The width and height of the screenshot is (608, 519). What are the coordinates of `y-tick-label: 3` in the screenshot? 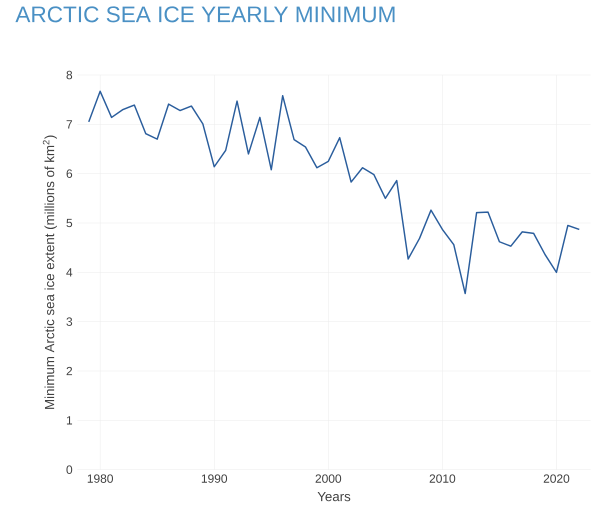 It's located at (69, 321).